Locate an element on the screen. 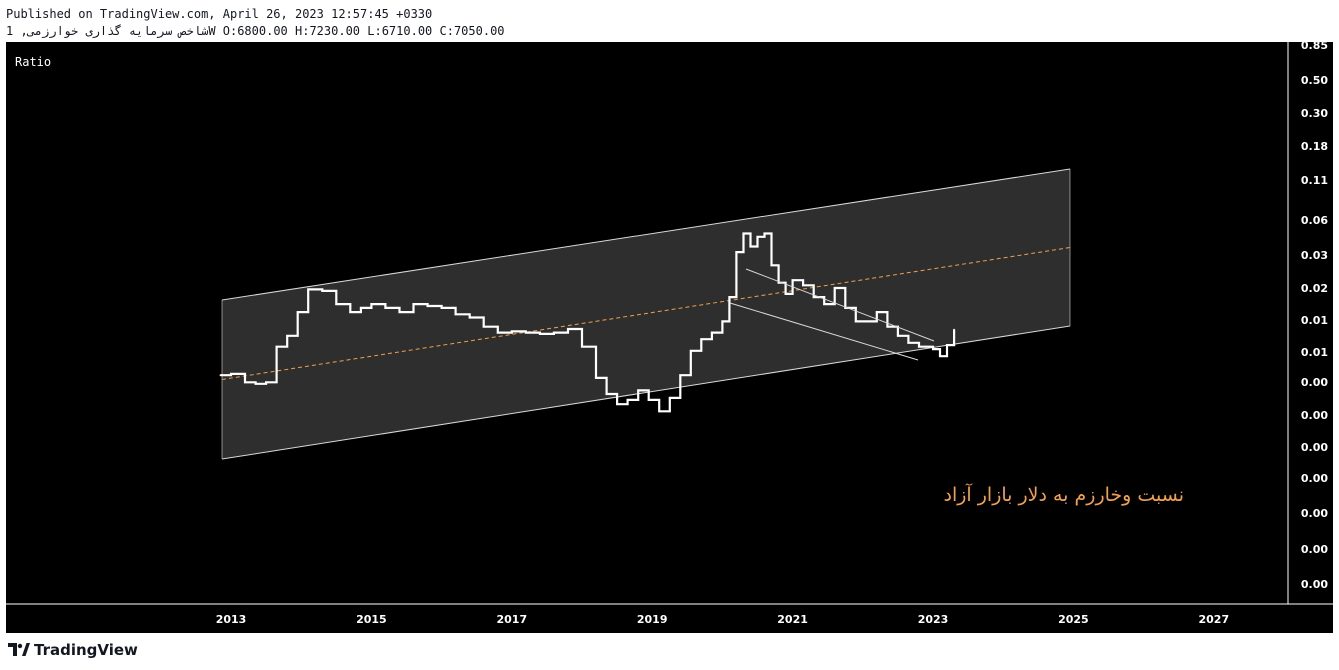 The width and height of the screenshot is (1339, 670). channel-upper-line is located at coordinates (646, 234).